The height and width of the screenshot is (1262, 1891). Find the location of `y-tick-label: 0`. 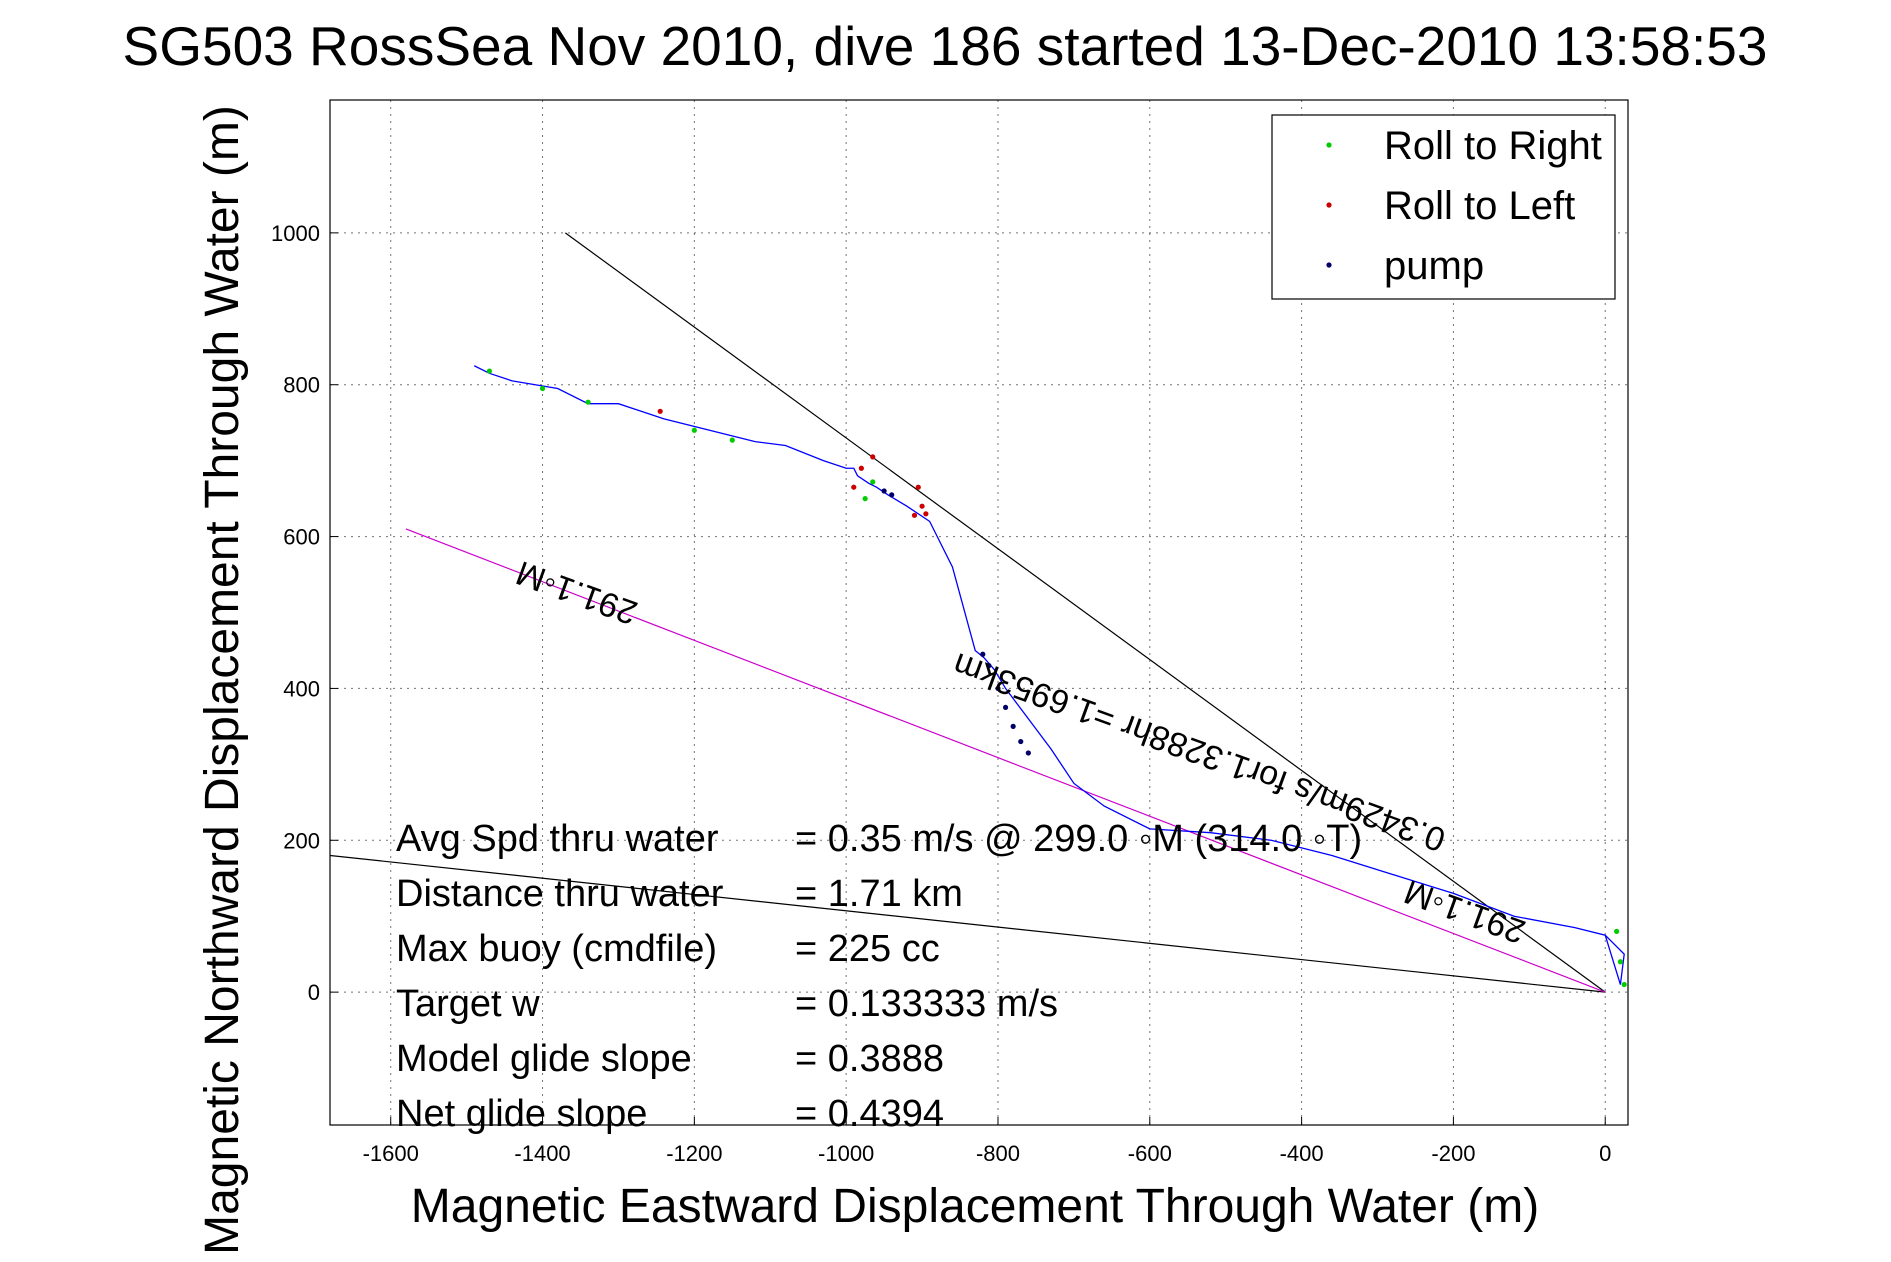

y-tick-label: 0 is located at coordinates (314, 992).